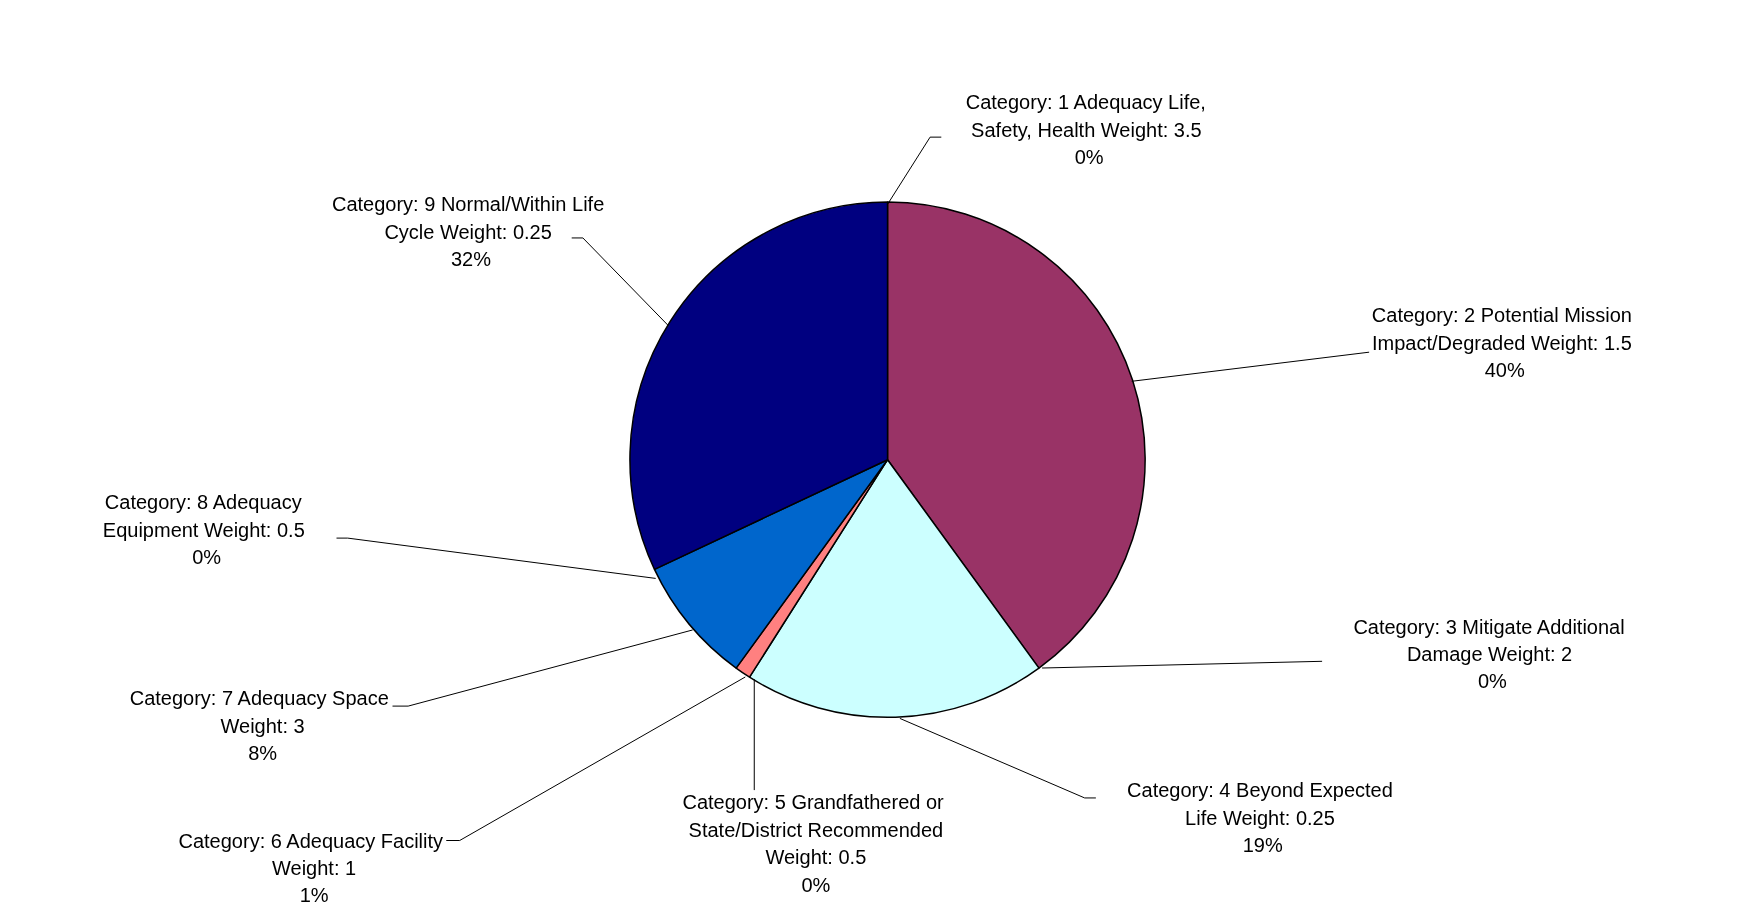 This screenshot has height=910, width=1756. What do you see at coordinates (471, 259) in the screenshot?
I see `data-label: 32%` at bounding box center [471, 259].